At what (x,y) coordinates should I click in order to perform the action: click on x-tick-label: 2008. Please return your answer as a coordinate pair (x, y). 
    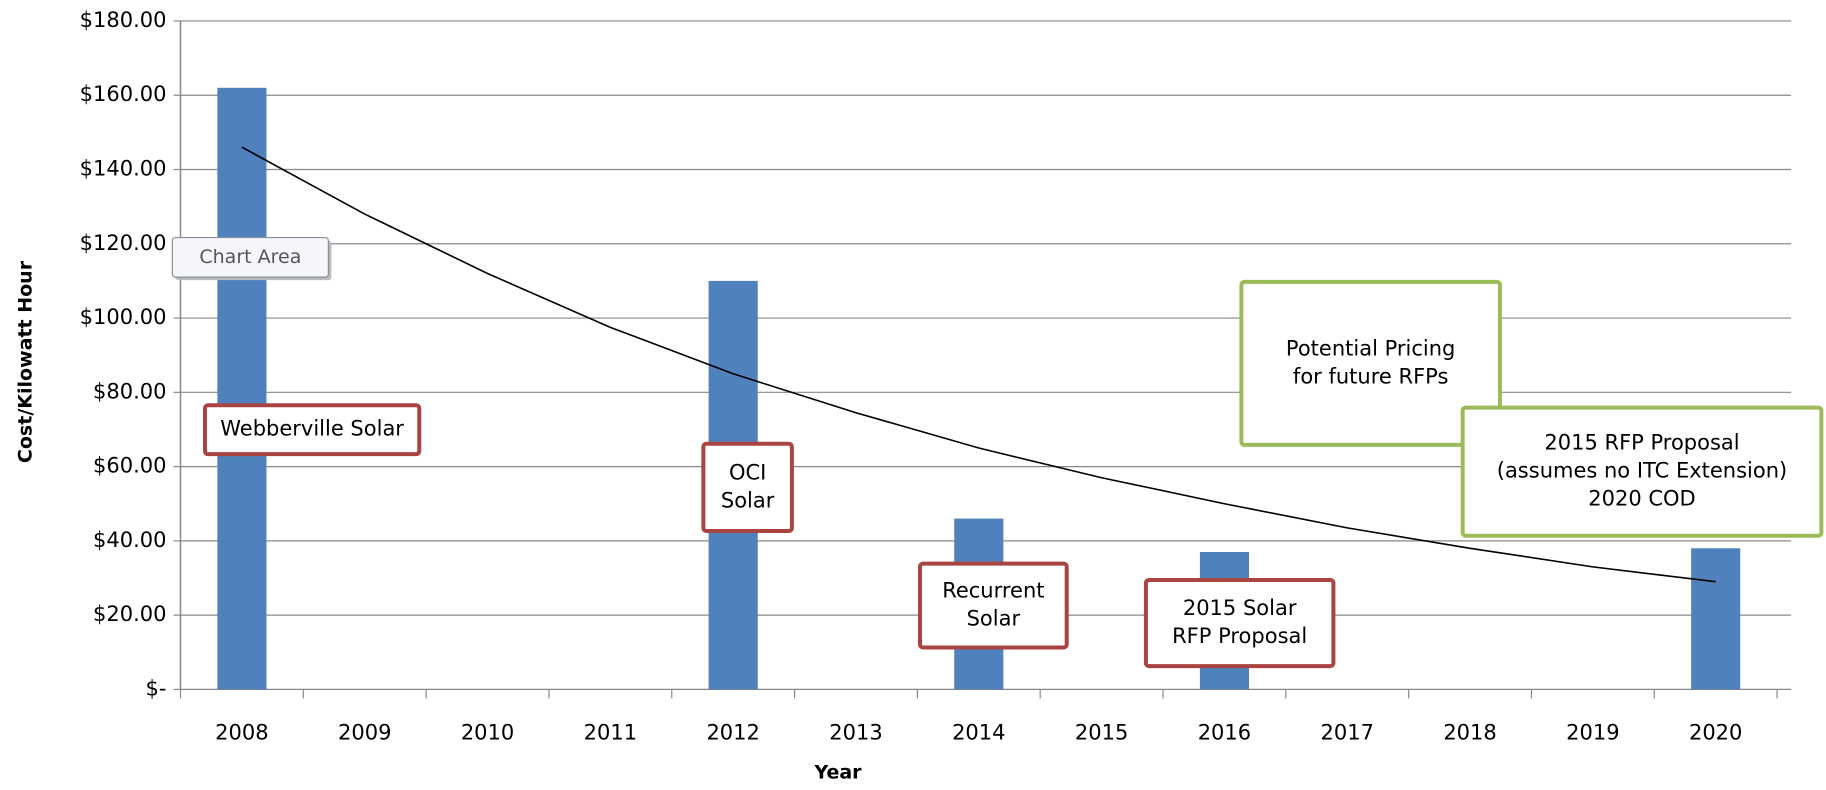
    Looking at the image, I should click on (241, 732).